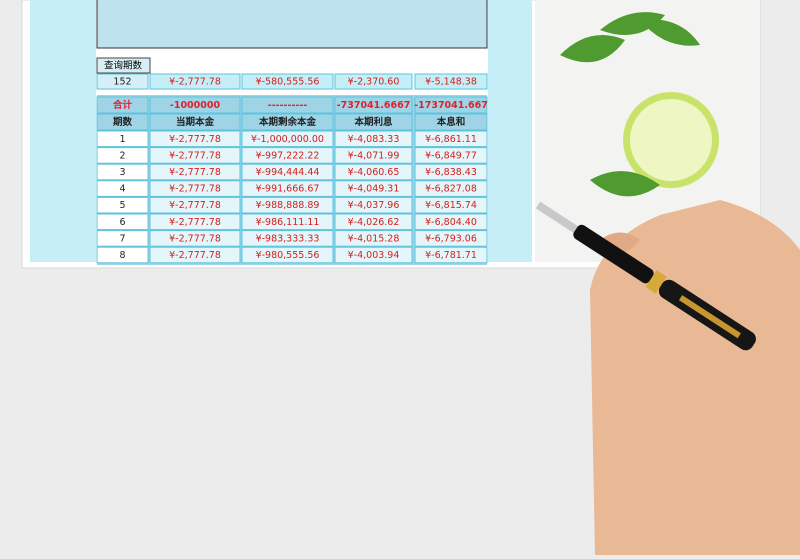 The width and height of the screenshot is (800, 559). I want to click on right-strip, so click(510, 131).